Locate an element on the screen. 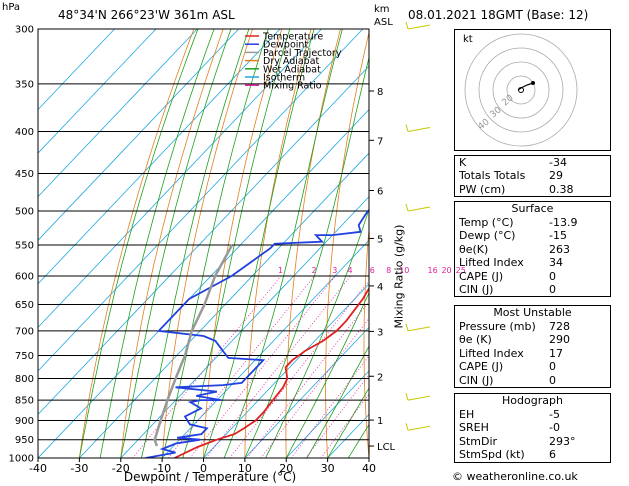 Image resolution: width=629 pixels, height=486 pixels. mu-key: CIN (J) is located at coordinates (476, 380).